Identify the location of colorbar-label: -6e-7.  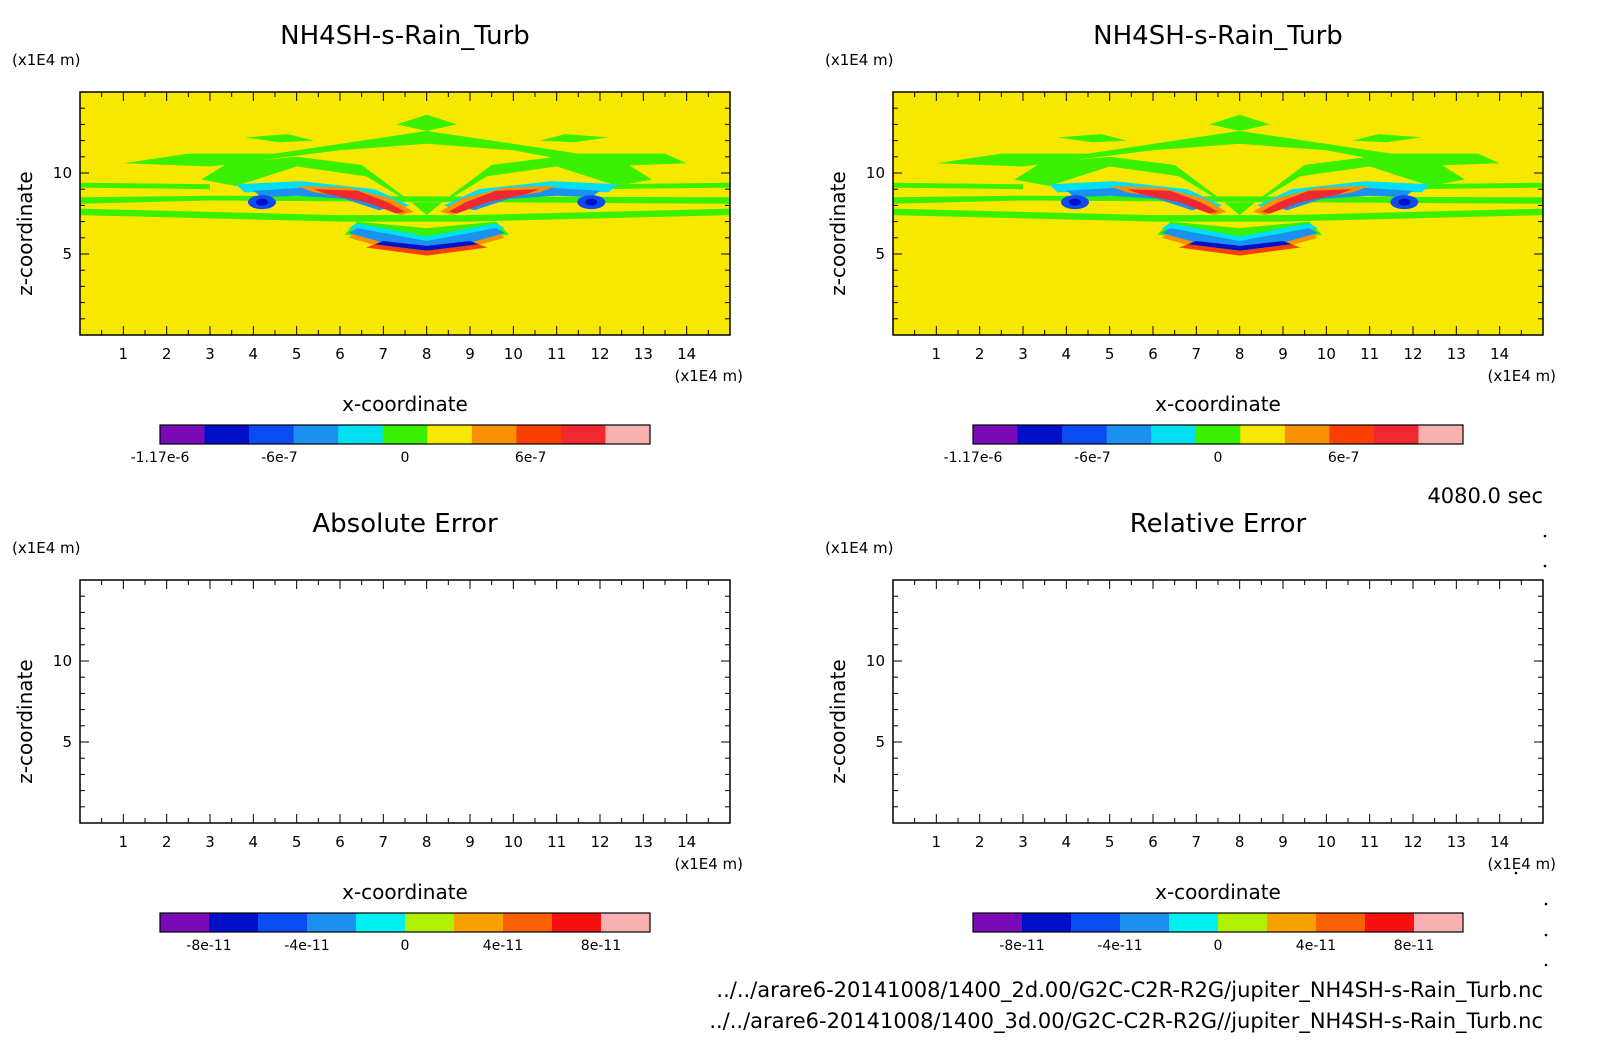
(1092, 458).